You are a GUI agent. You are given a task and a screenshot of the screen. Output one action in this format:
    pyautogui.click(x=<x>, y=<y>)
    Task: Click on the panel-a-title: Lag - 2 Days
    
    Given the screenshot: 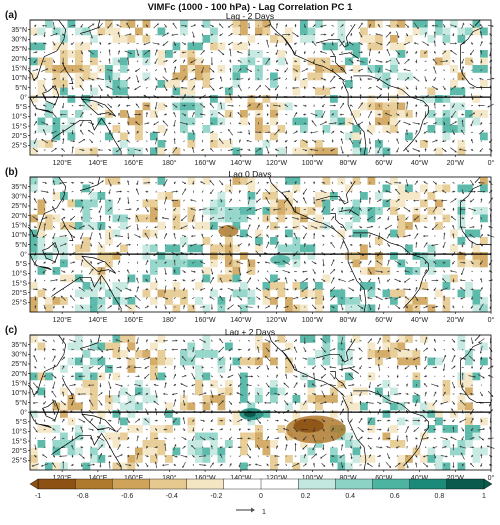 What is the action you would take?
    pyautogui.click(x=250, y=16)
    